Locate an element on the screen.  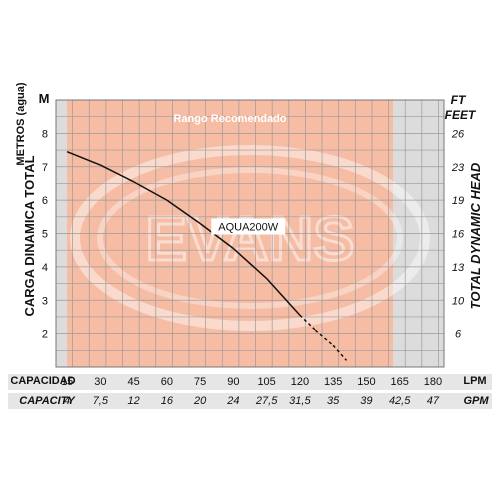
x-secondary-tick-label: 39 is located at coordinates (366, 401).